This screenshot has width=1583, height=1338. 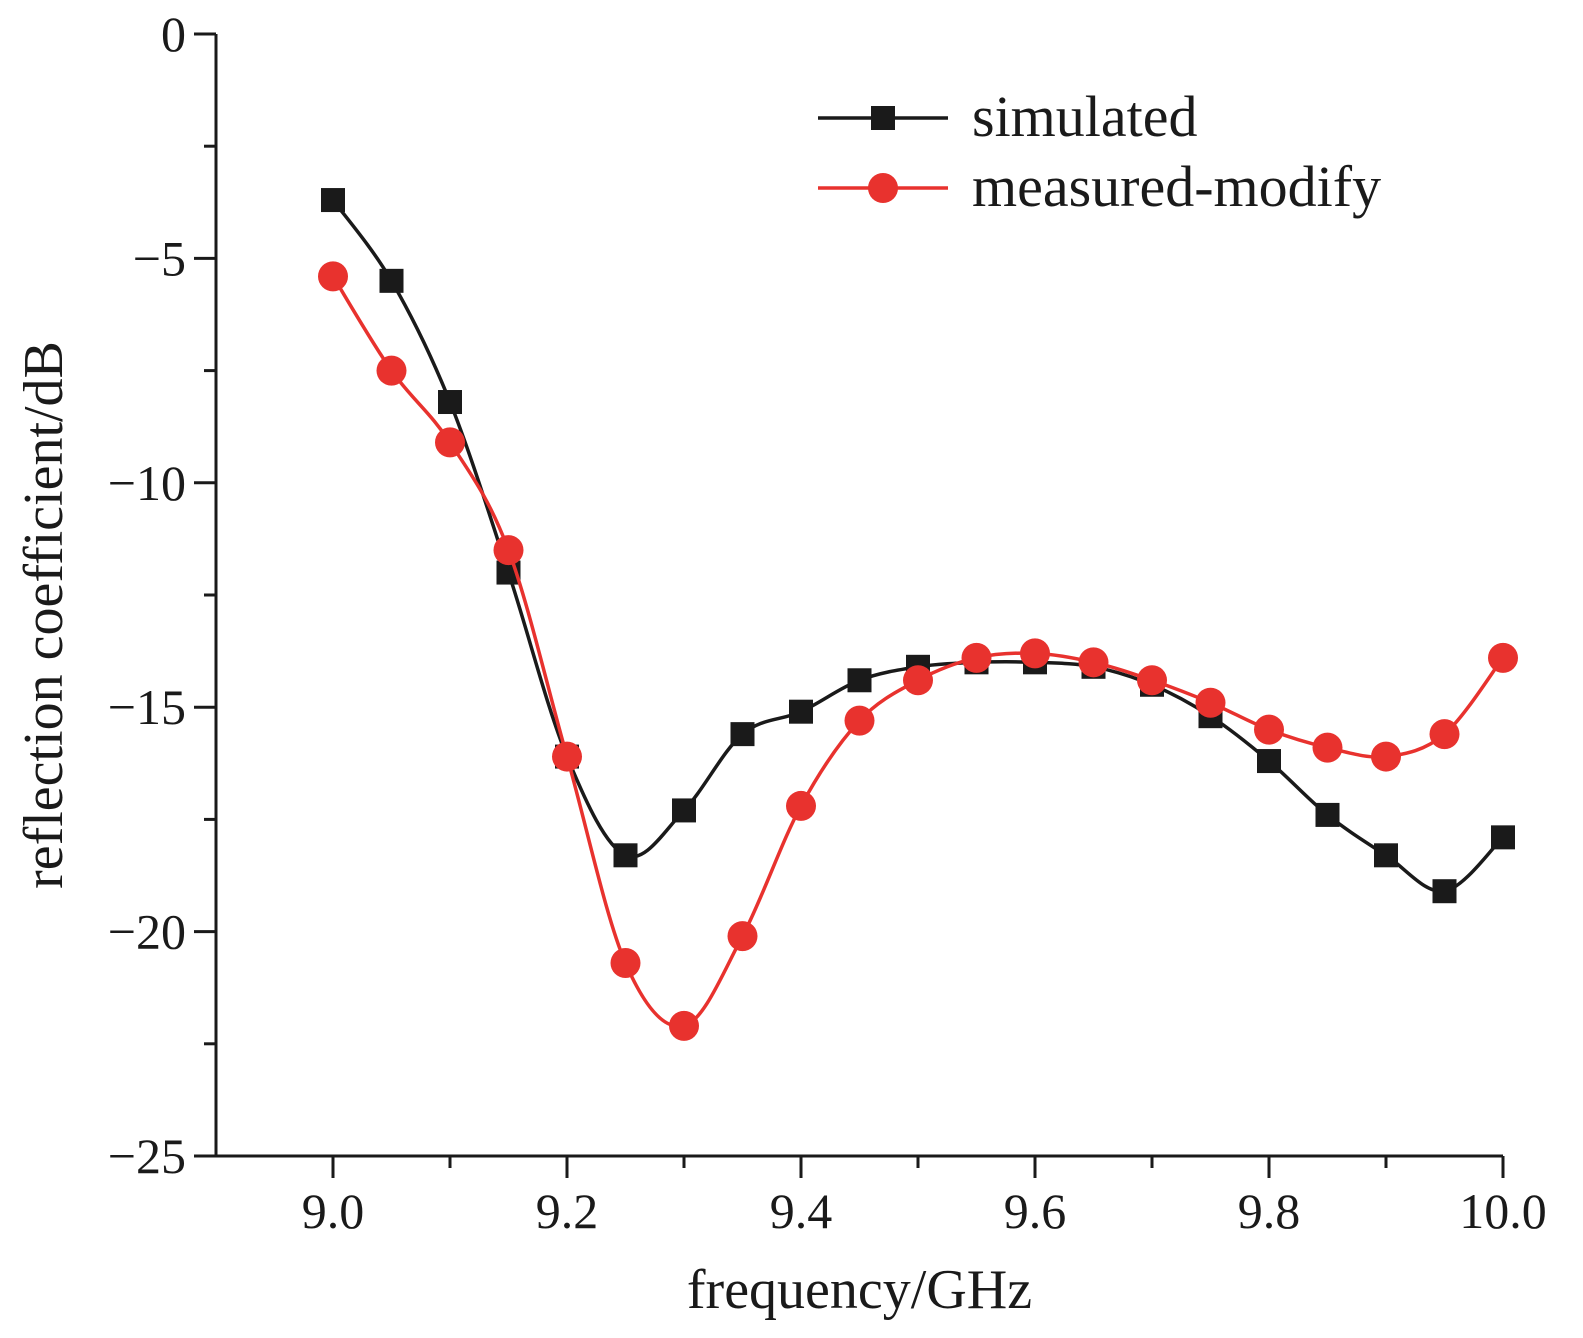 I want to click on y-tick-label: −20, so click(x=147, y=932).